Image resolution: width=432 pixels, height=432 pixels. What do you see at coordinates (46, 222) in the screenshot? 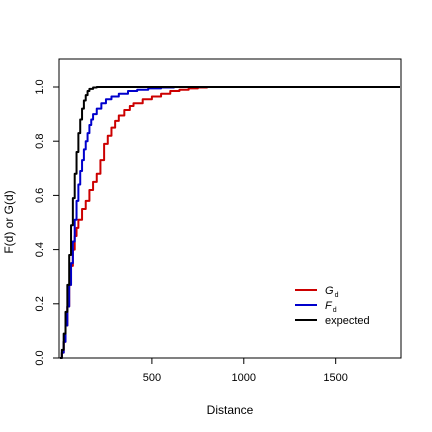
I see `y-axis: 0.0 0.2 0.4 0.6 0.8 1.0` at bounding box center [46, 222].